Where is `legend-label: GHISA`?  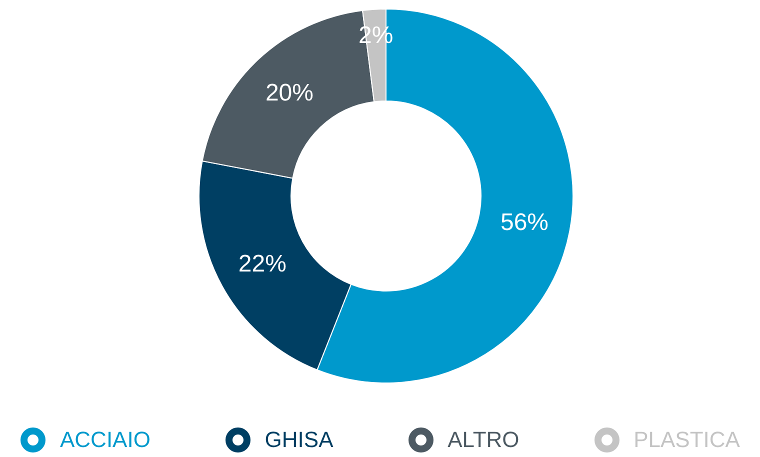
legend-label: GHISA is located at coordinates (299, 440).